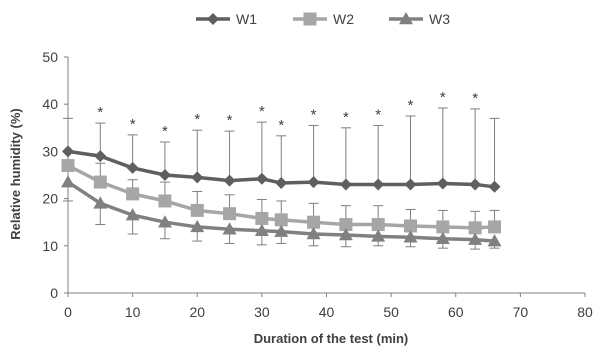 This screenshot has width=600, height=349. I want to click on x-tick-label: 60, so click(456, 312).